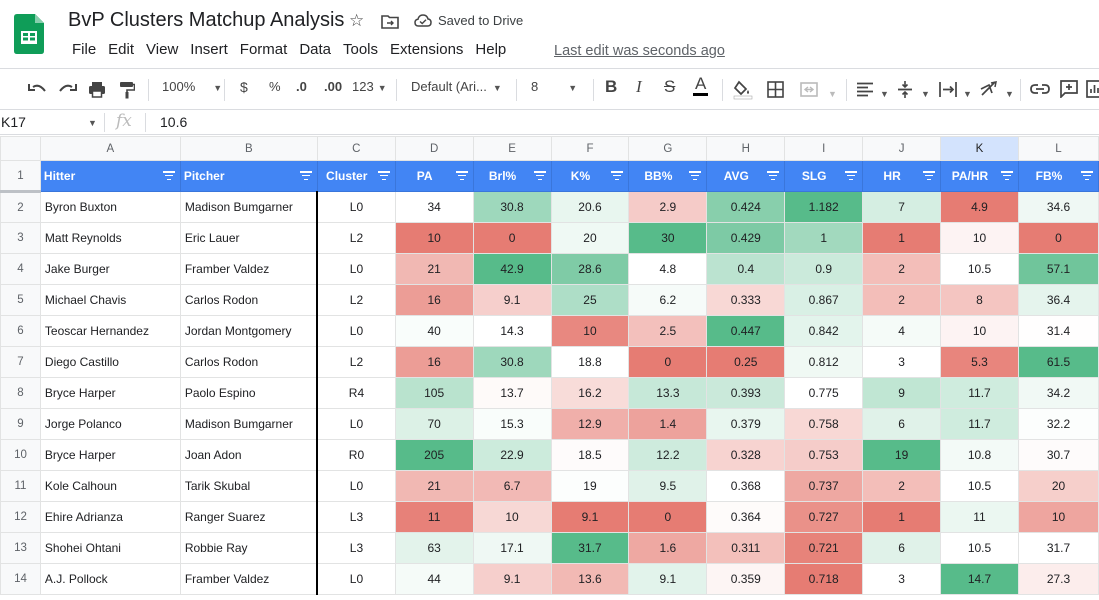  Describe the element at coordinates (174, 122) in the screenshot. I see `formula-input: 10.6` at that location.